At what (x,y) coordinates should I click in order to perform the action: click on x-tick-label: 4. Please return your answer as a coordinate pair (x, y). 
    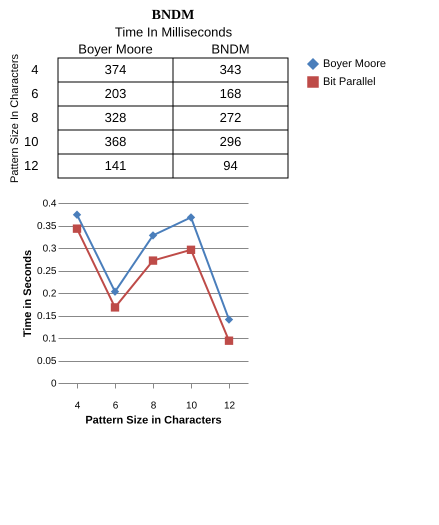
    Looking at the image, I should click on (77, 406).